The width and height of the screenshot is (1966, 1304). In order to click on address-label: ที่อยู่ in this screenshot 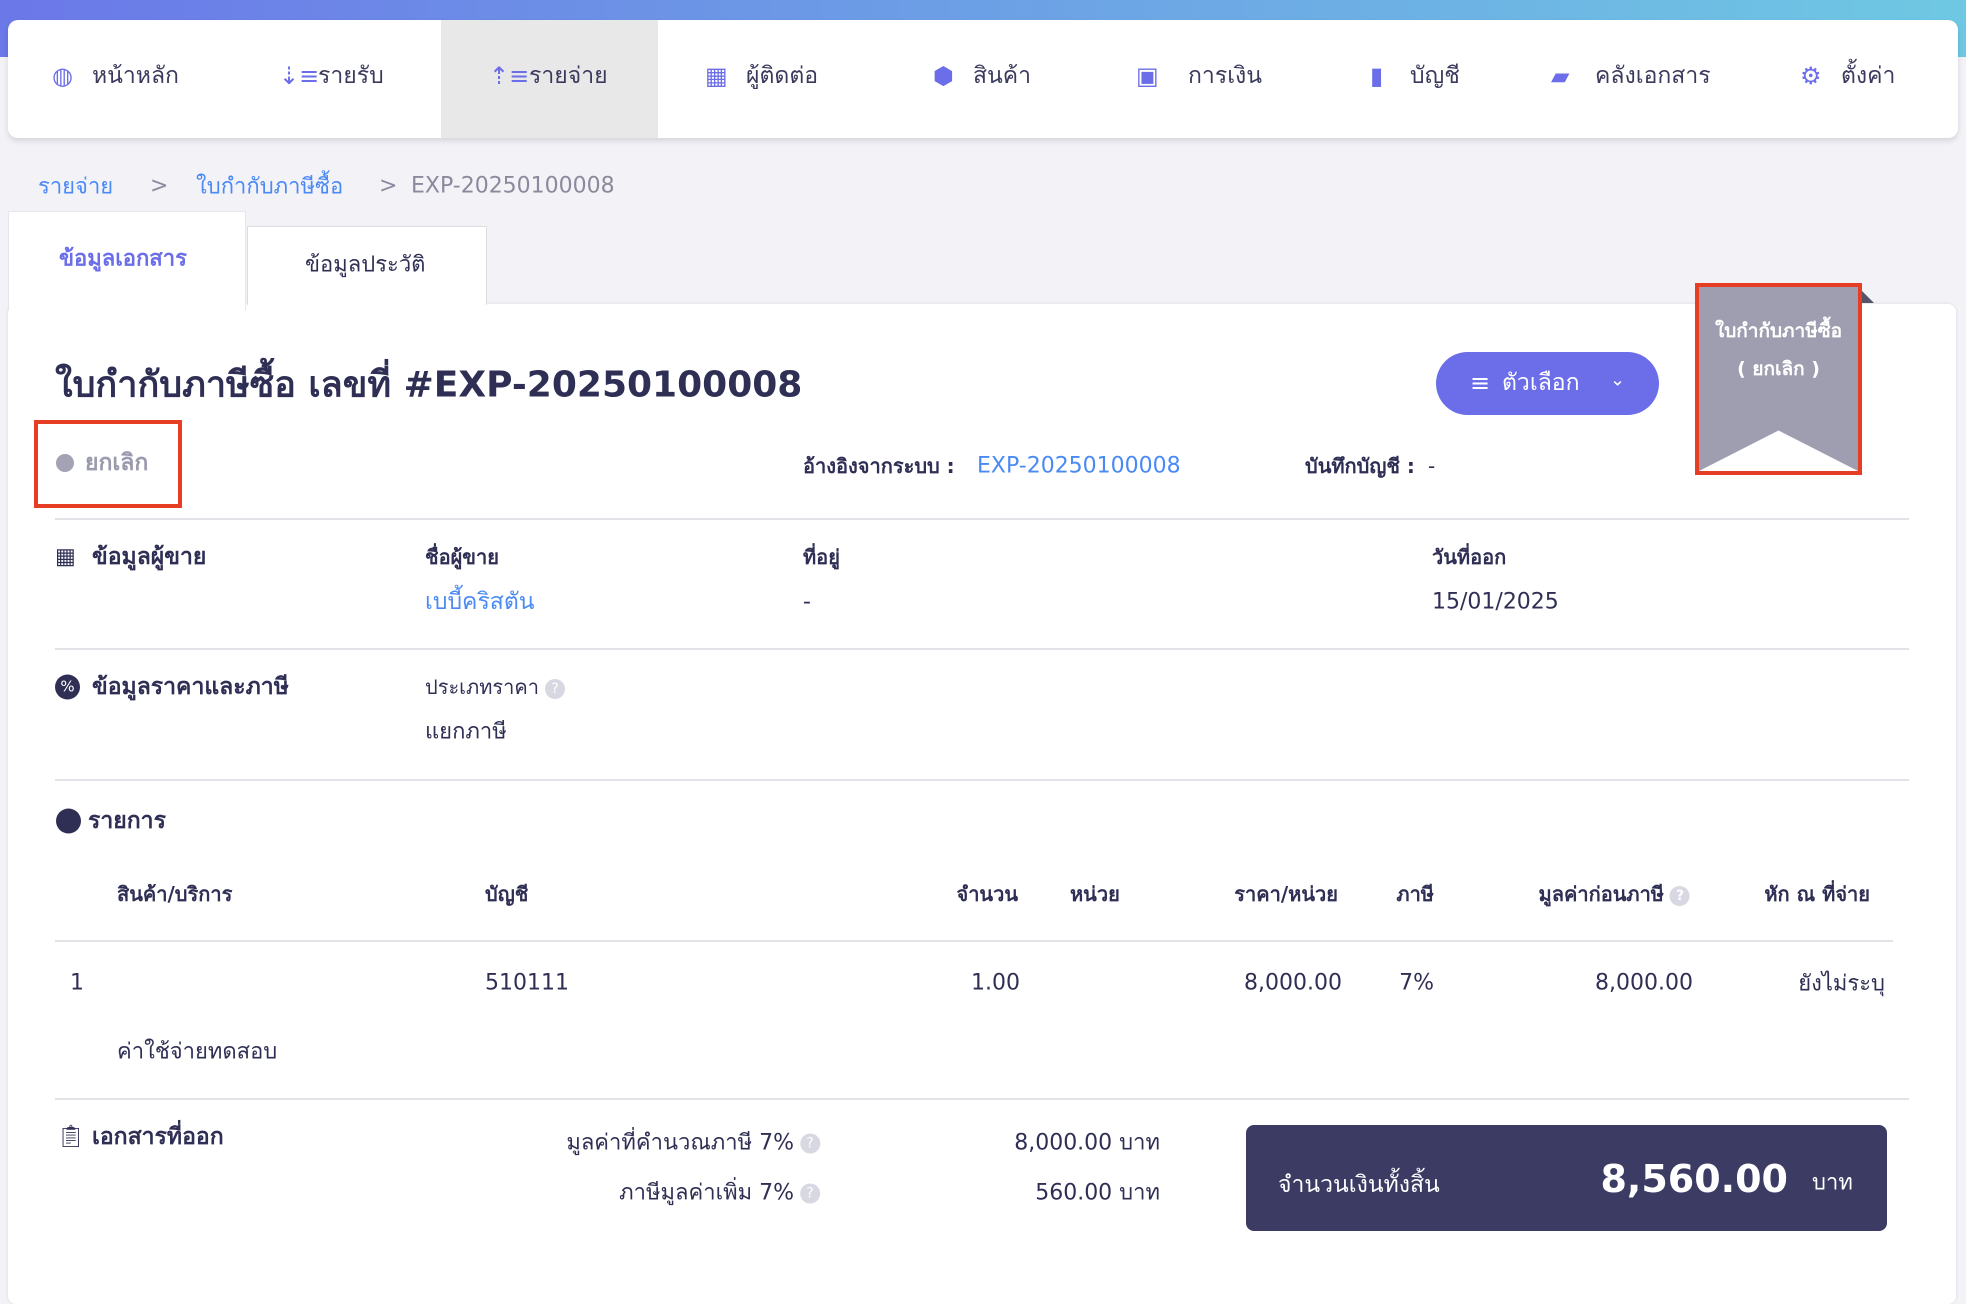, I will do `click(821, 557)`.